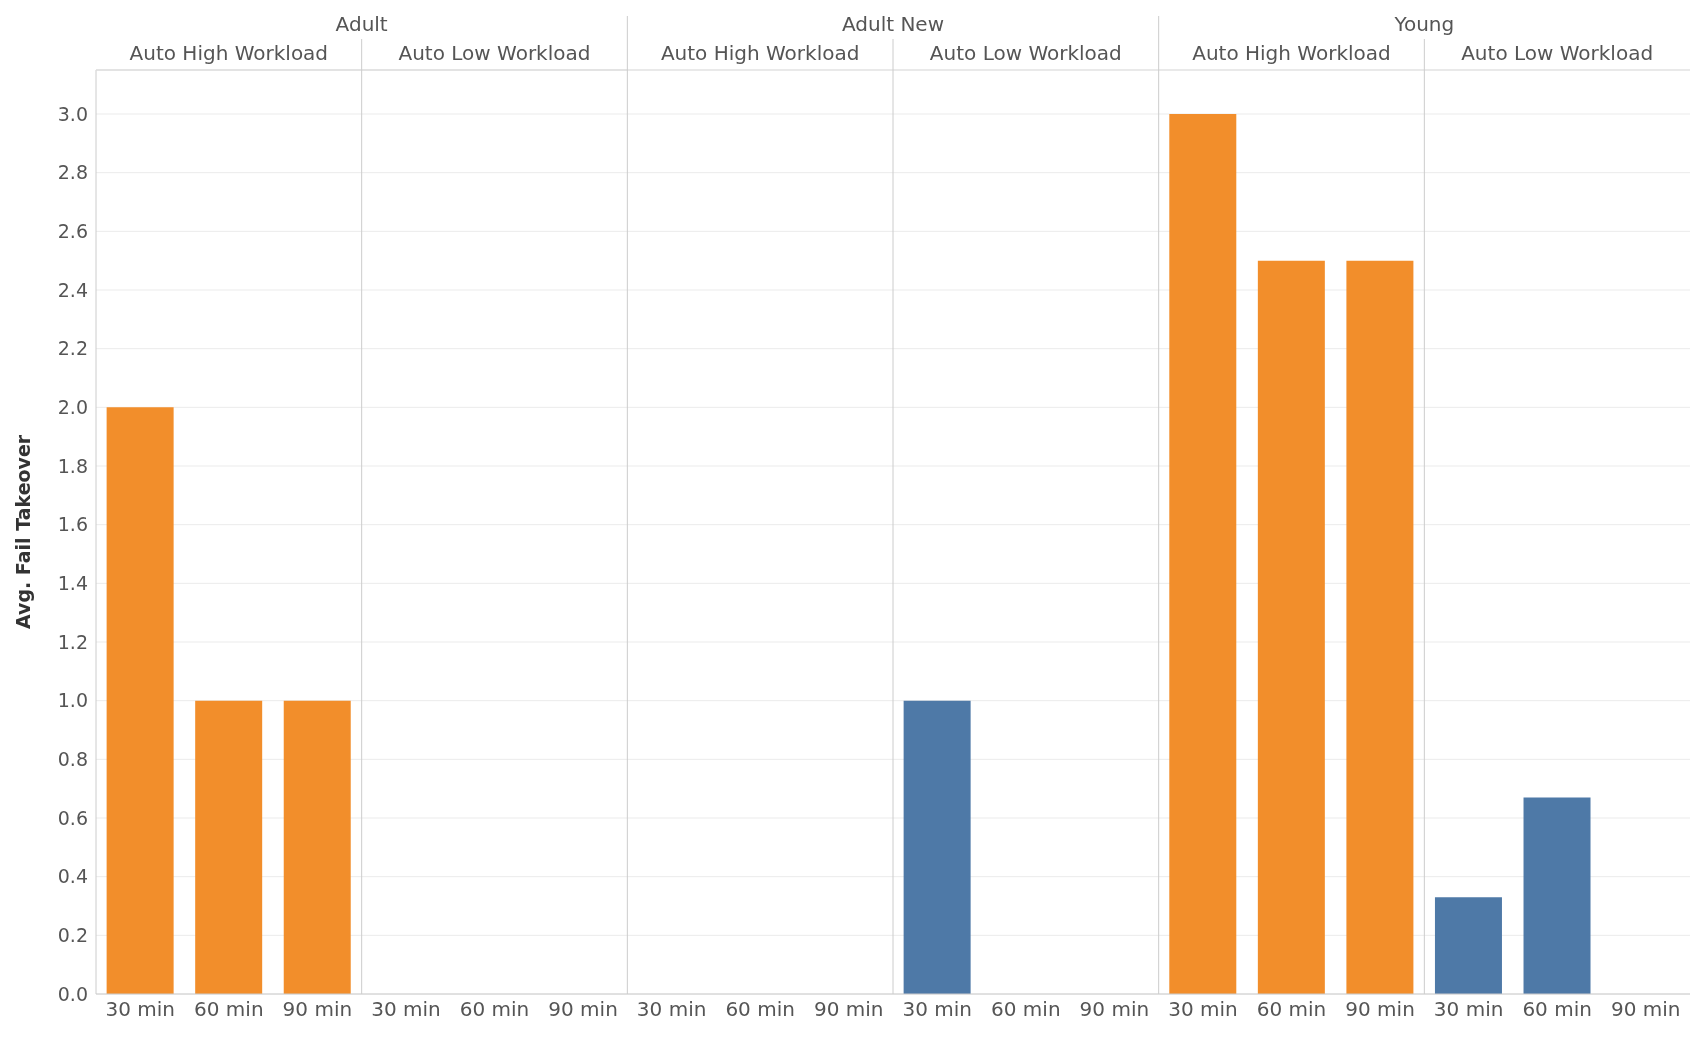 The width and height of the screenshot is (1698, 1047). I want to click on y-tick-label: 2.4, so click(72, 289).